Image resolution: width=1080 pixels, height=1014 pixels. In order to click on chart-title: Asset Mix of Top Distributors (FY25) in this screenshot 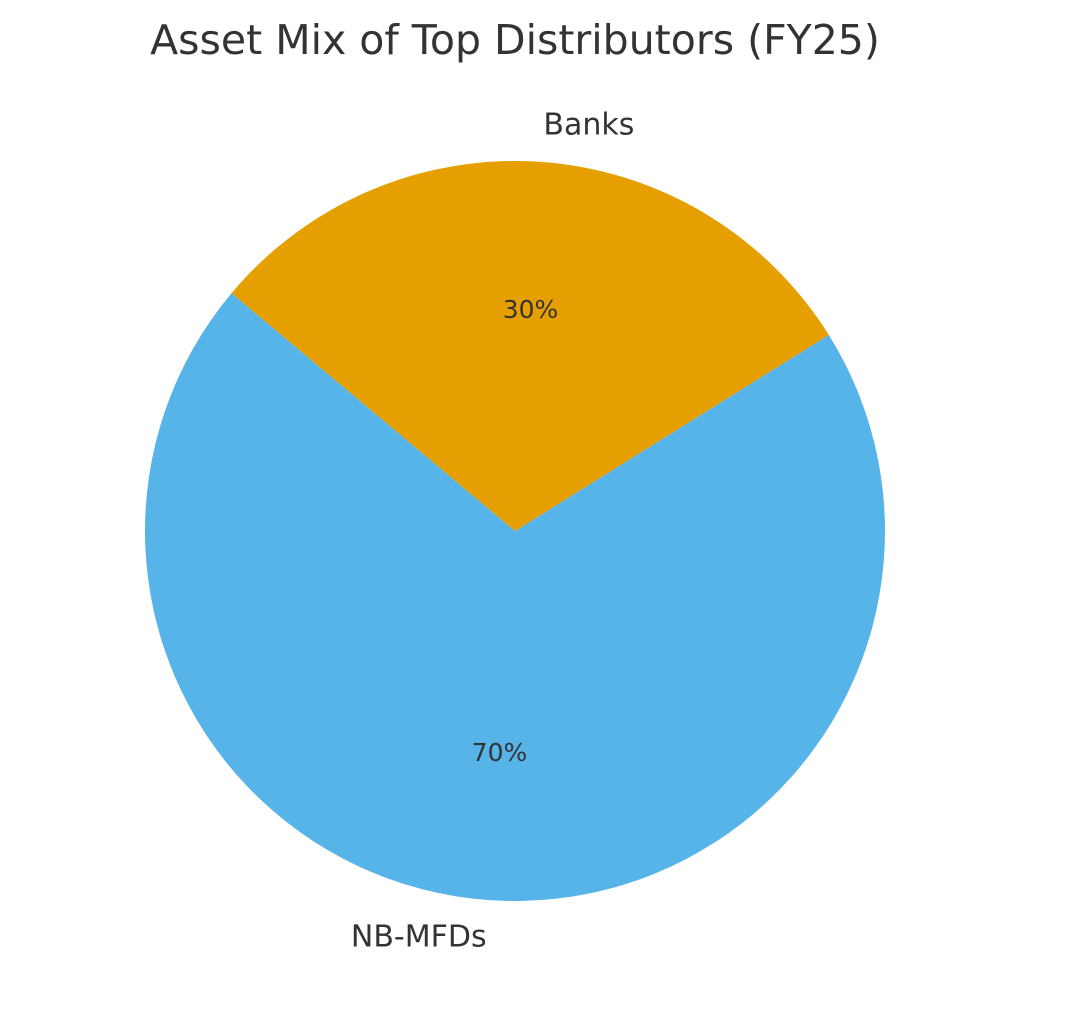, I will do `click(515, 40)`.